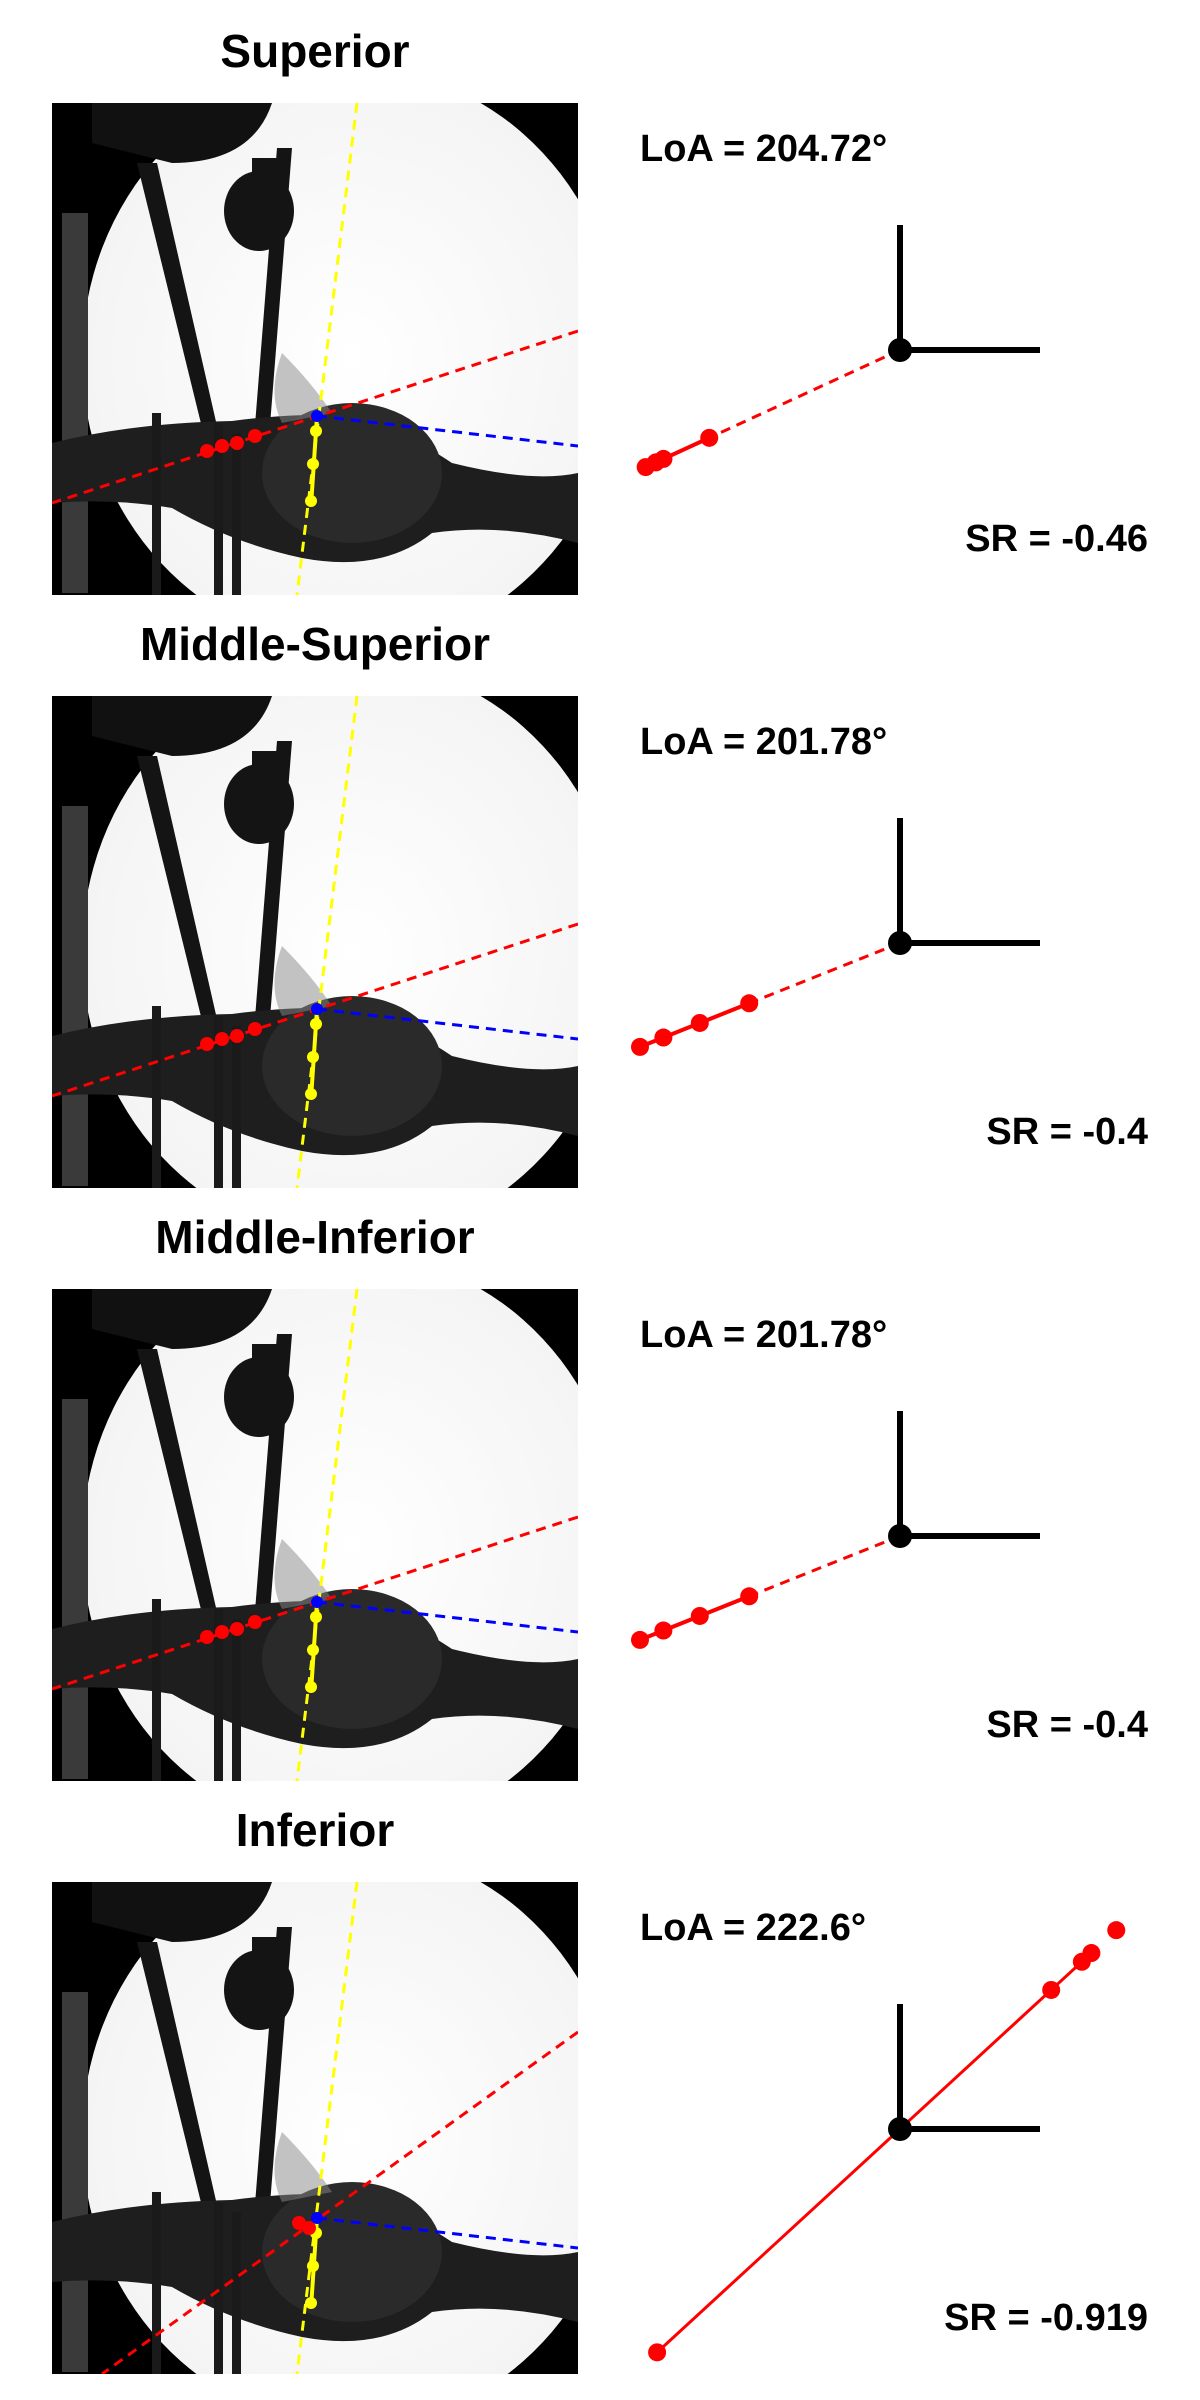  Describe the element at coordinates (315, 644) in the screenshot. I see `panel-title: Middle-Superior` at that location.